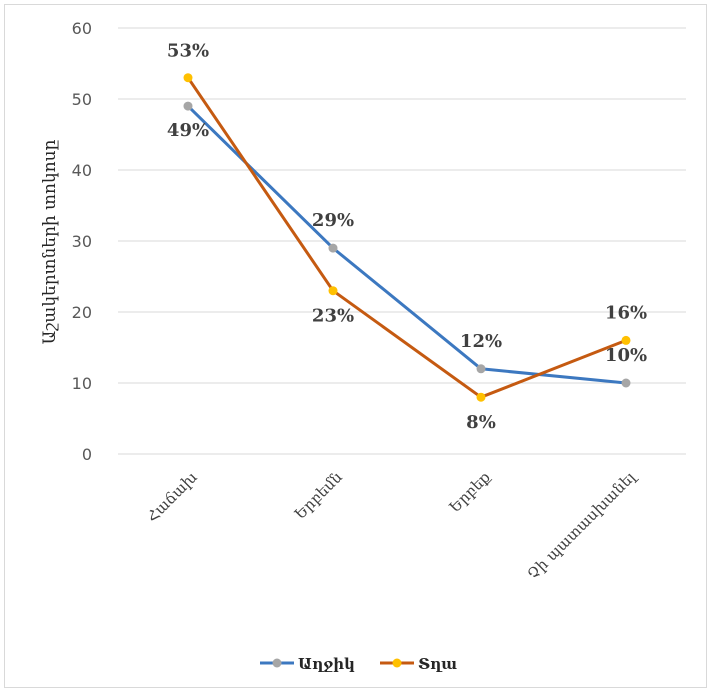 The width and height of the screenshot is (712, 693). I want to click on y-tick-labels: 0 10 20 30 40 50 60, so click(82, 241).